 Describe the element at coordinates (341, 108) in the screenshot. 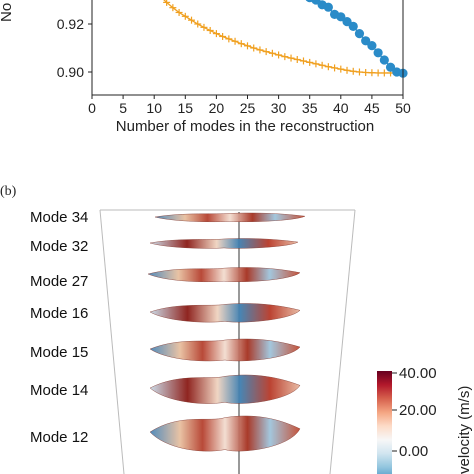

I see `x-tick-label: 40` at that location.